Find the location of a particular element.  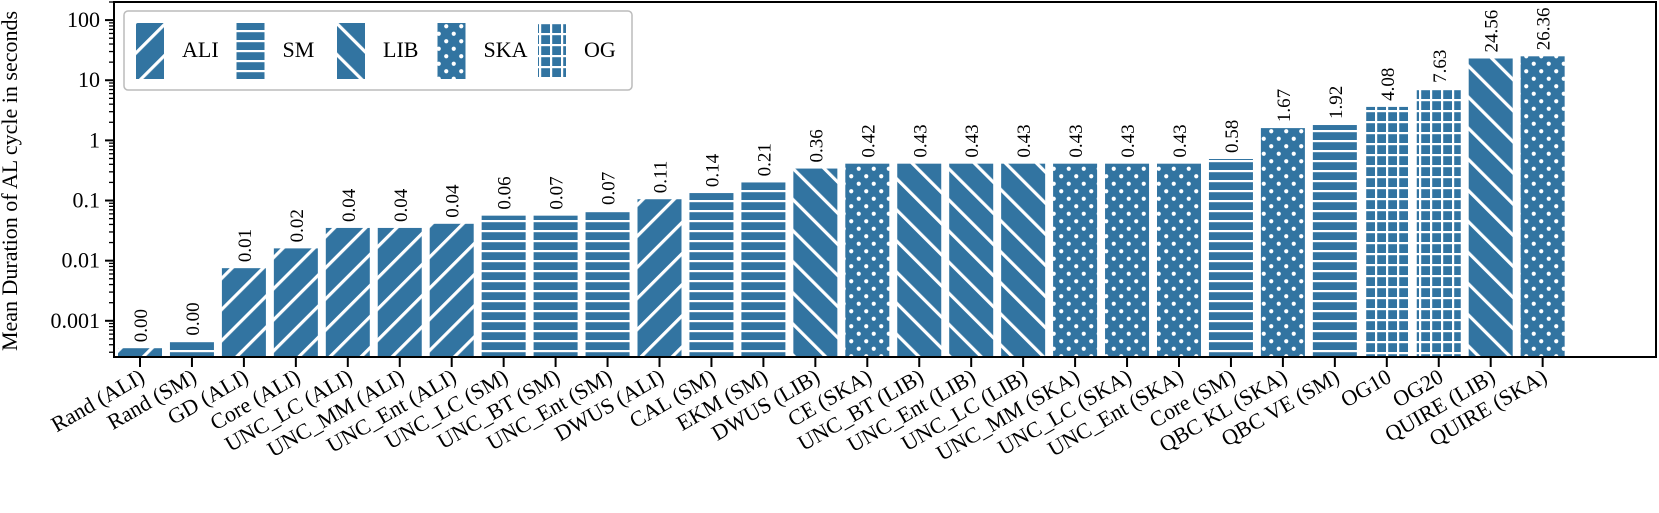

y-tick-label: 10 is located at coordinates (89, 79).